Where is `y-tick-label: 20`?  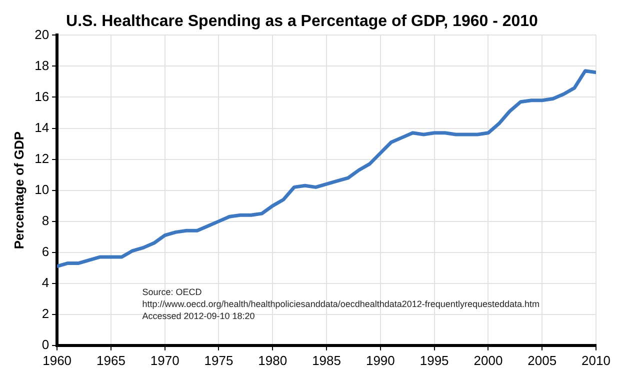 y-tick-label: 20 is located at coordinates (42, 34).